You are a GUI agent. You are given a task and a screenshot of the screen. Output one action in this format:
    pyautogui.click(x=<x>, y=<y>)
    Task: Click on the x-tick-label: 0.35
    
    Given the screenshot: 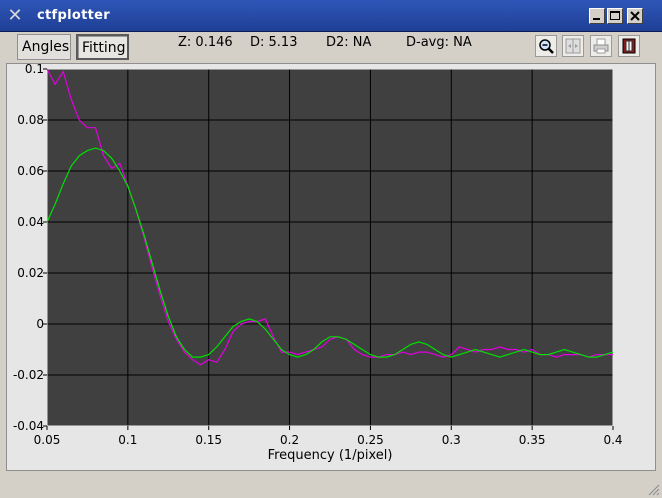 What is the action you would take?
    pyautogui.click(x=532, y=440)
    